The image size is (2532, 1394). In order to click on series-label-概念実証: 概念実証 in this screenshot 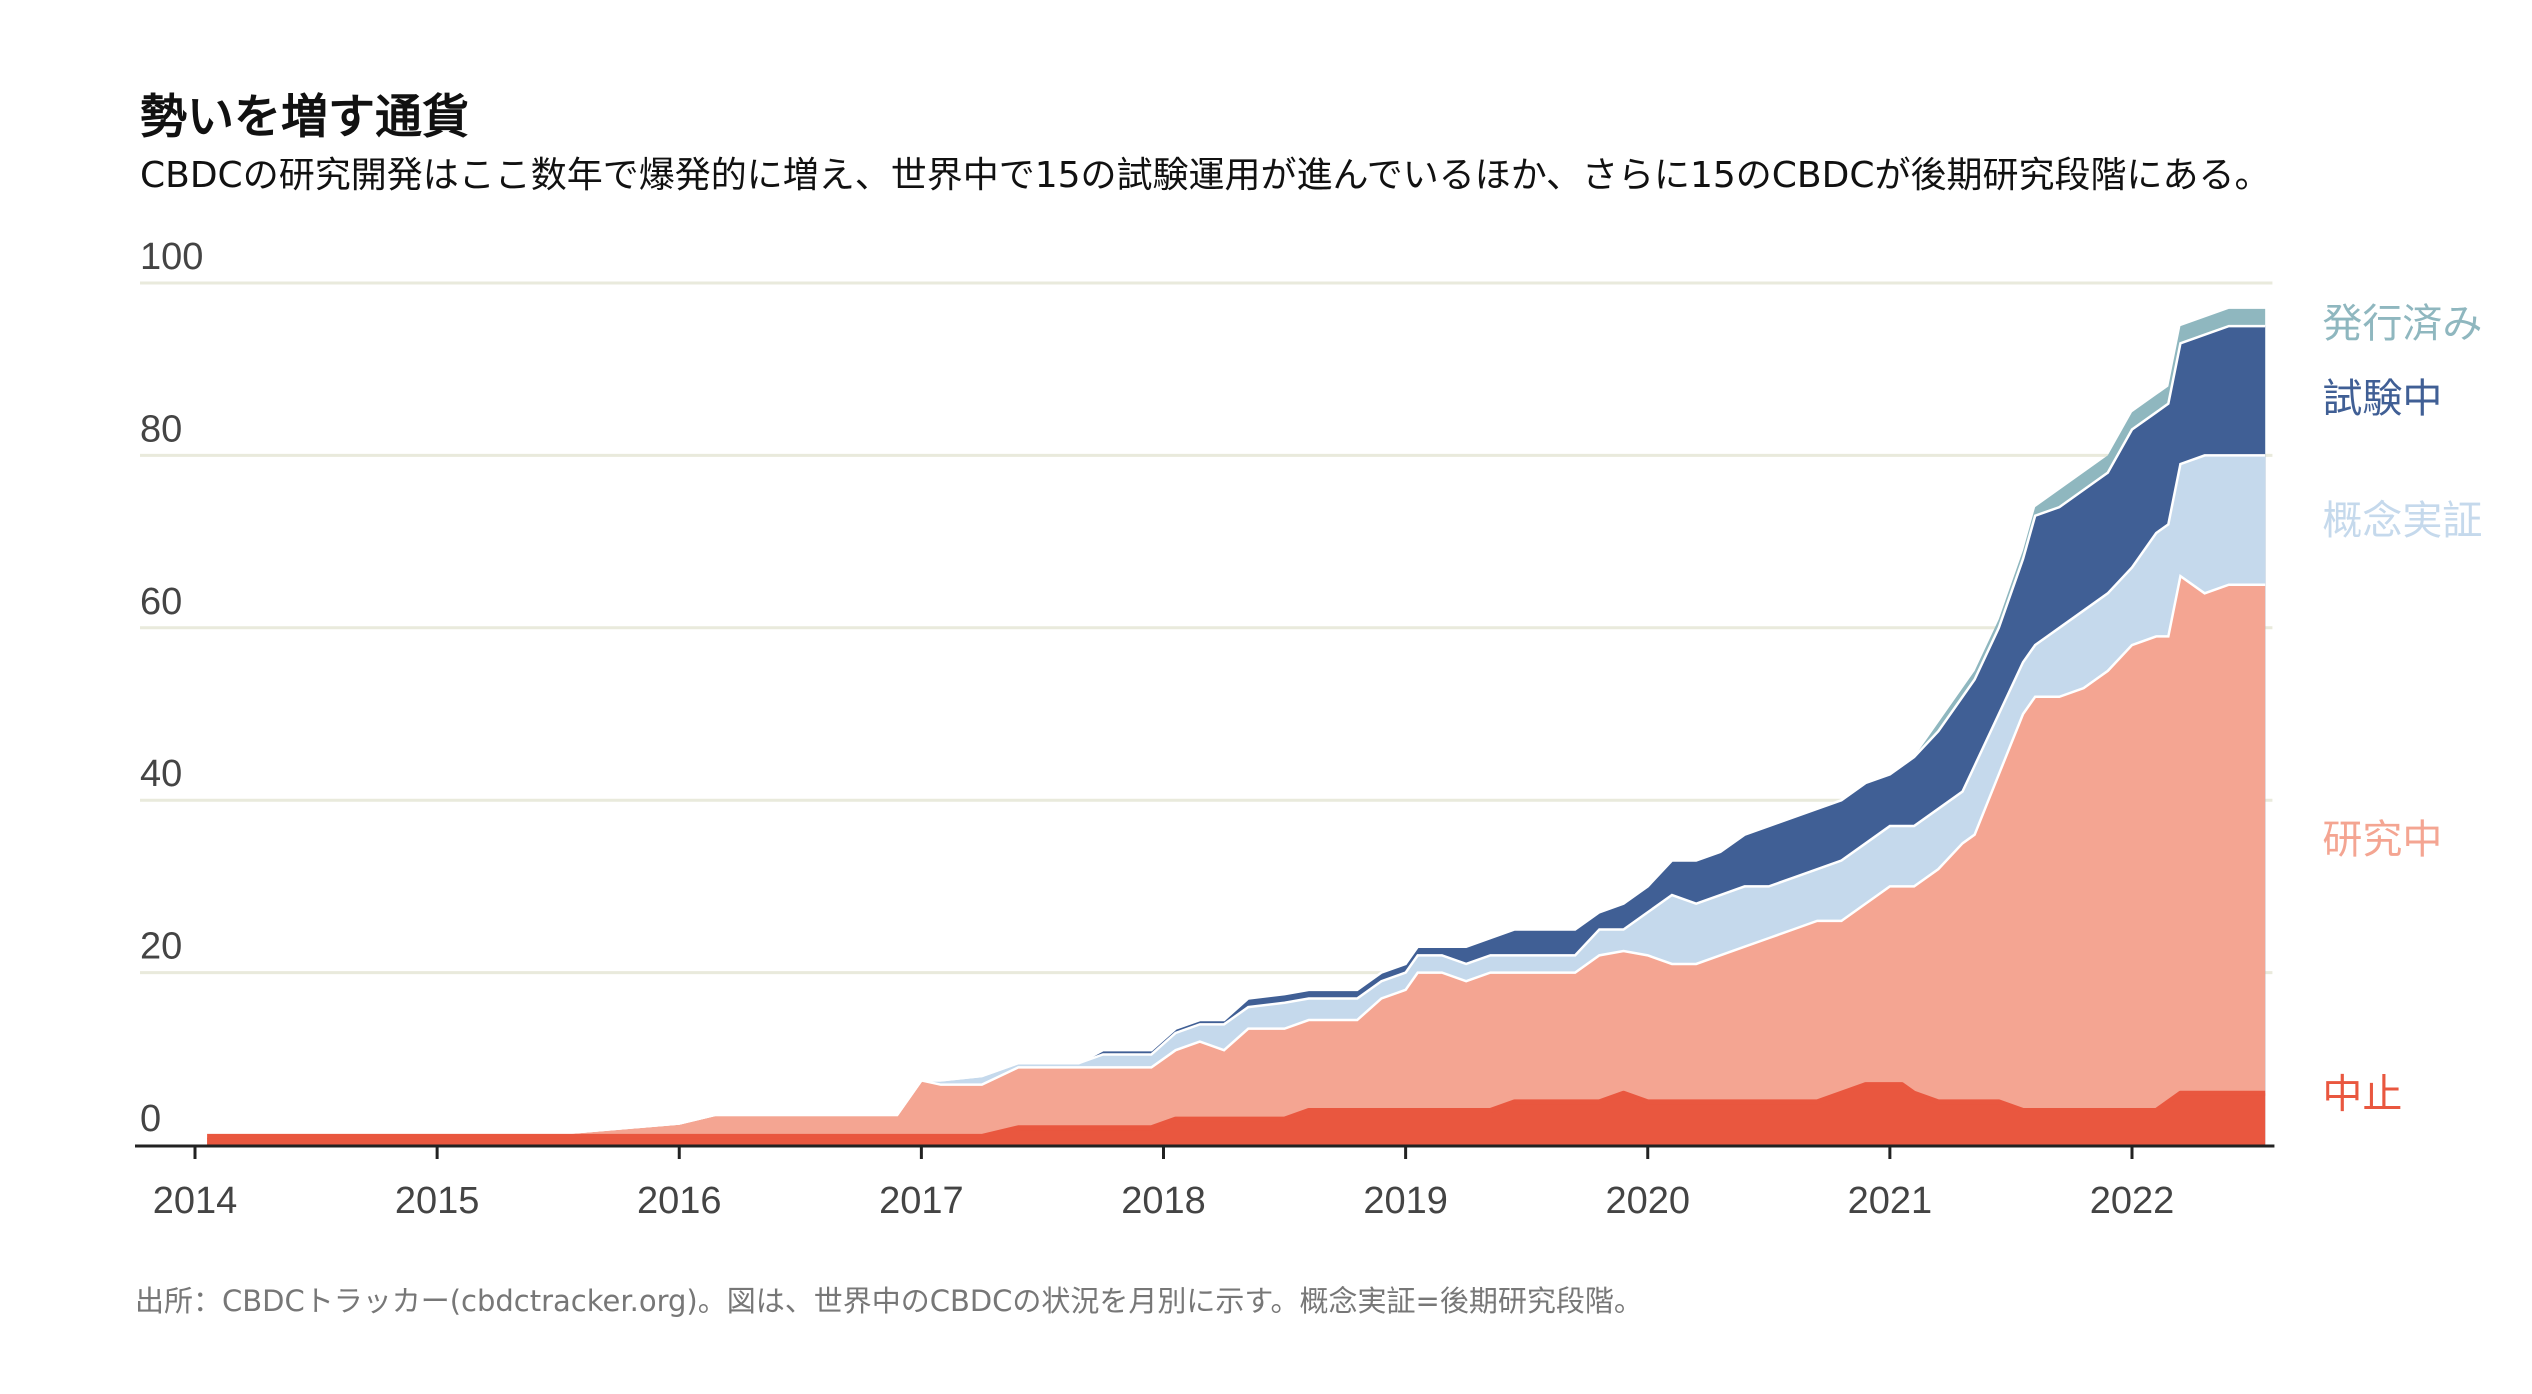, I will do `click(2402, 521)`.